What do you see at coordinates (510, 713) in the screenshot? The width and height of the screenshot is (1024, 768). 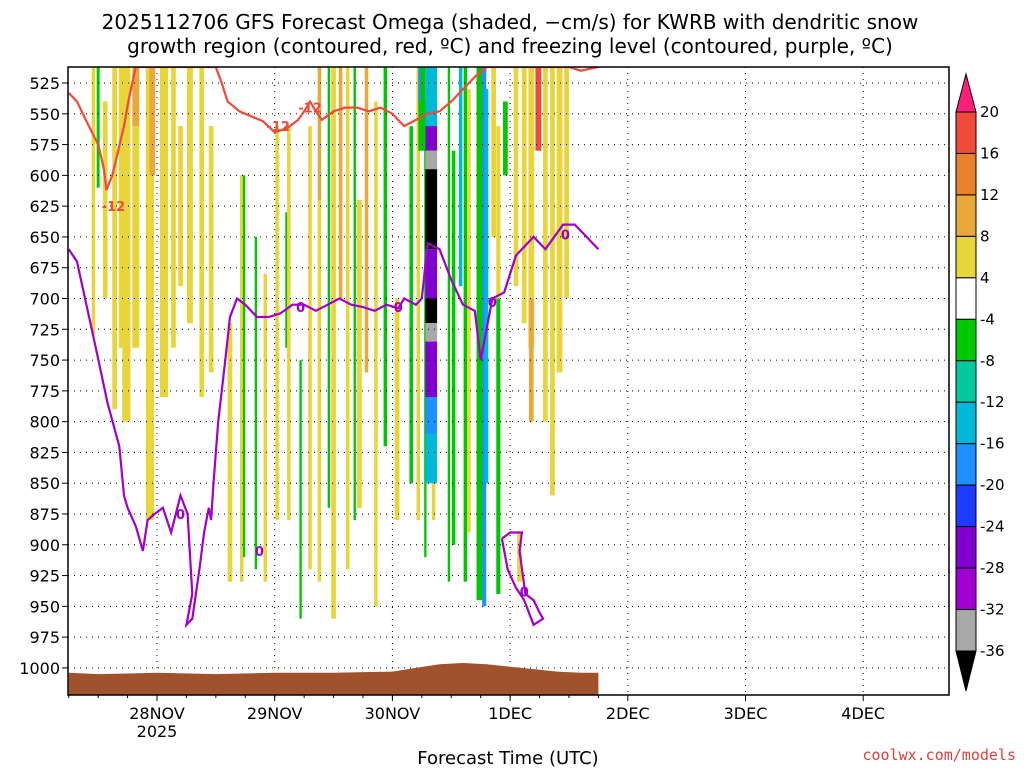 I see `x-tick-label: 1DEC` at bounding box center [510, 713].